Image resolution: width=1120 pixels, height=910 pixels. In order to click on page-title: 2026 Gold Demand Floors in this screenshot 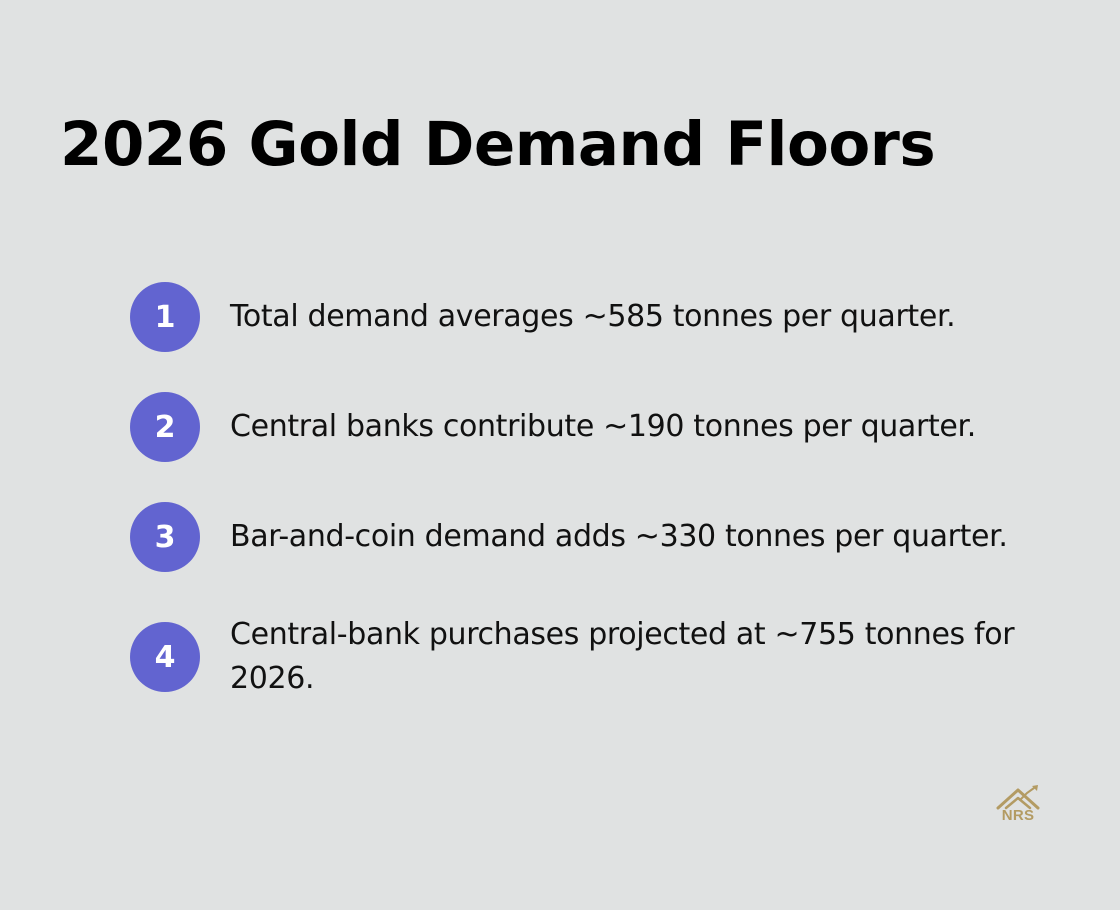, I will do `click(498, 144)`.